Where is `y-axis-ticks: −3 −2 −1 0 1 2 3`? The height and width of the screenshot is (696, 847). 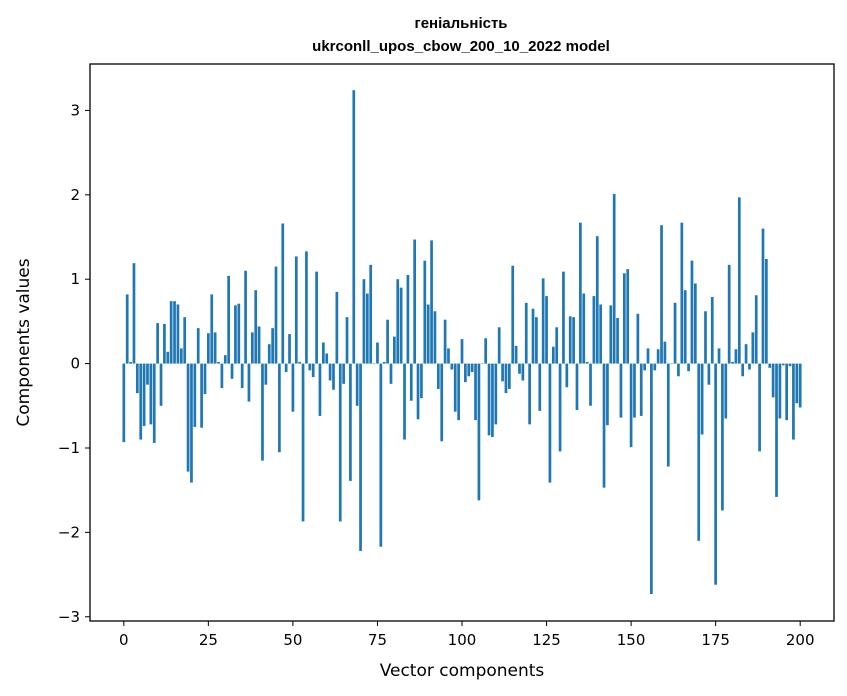 y-axis-ticks: −3 −2 −1 0 1 2 3 is located at coordinates (74, 363).